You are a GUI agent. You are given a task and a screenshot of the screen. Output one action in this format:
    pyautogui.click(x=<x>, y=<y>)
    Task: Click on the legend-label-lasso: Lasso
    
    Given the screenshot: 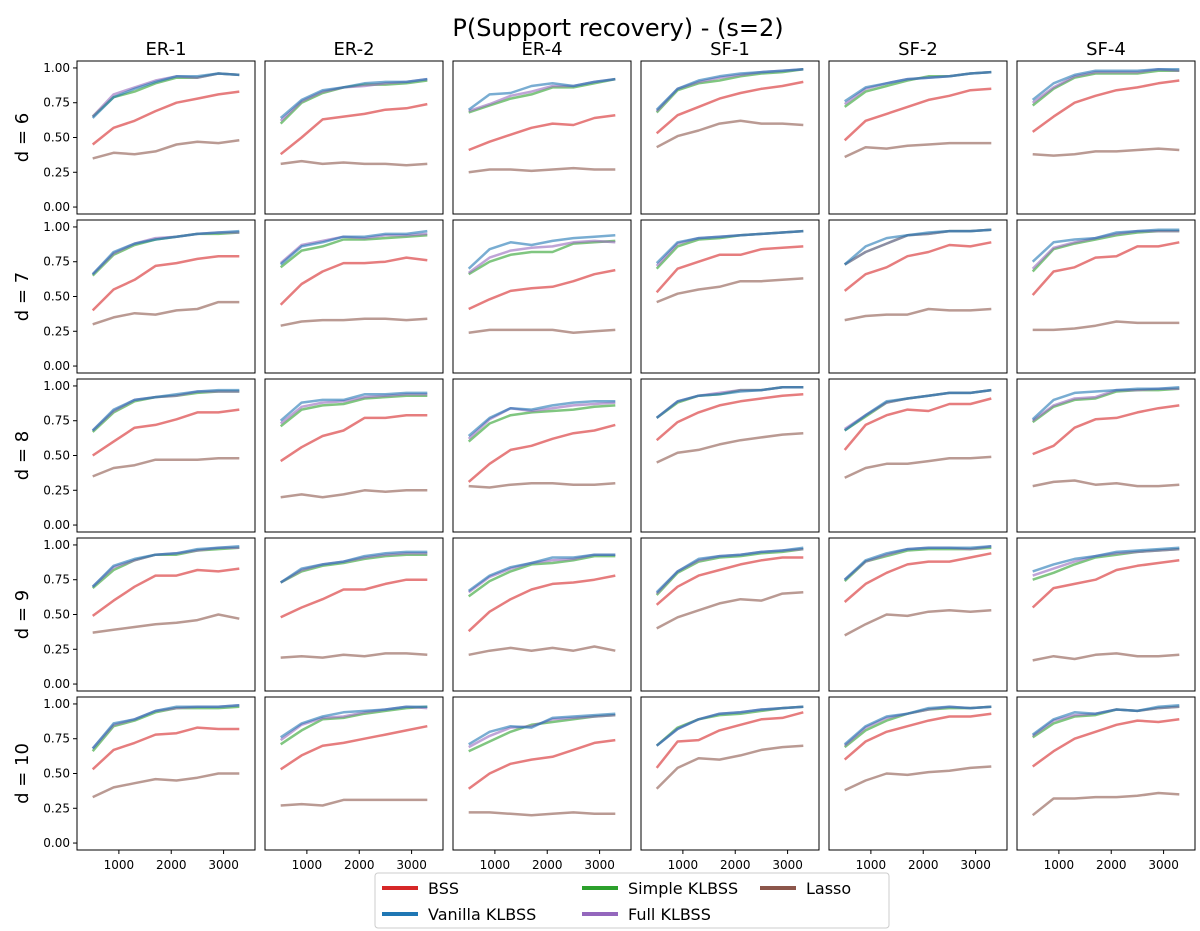 What is the action you would take?
    pyautogui.click(x=828, y=888)
    